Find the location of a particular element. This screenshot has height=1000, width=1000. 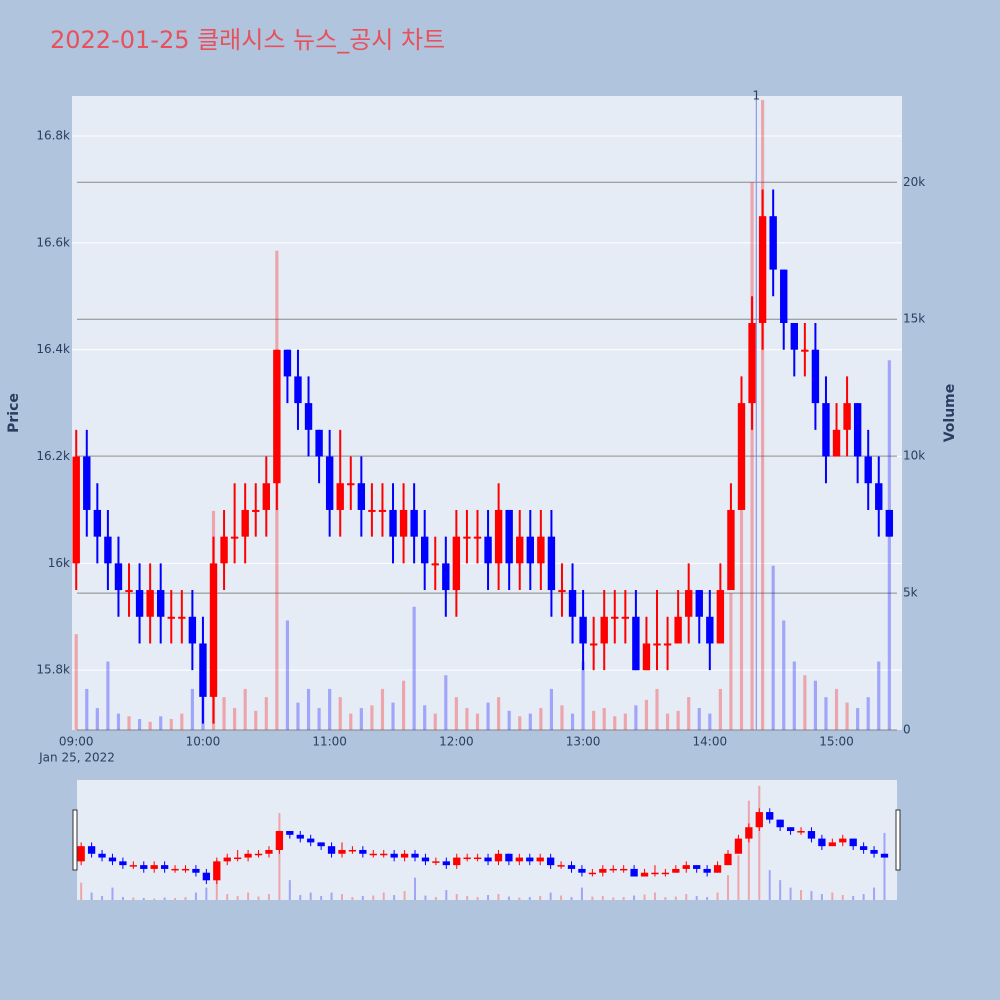

y-tick-label: 16.8k is located at coordinates (53, 136).